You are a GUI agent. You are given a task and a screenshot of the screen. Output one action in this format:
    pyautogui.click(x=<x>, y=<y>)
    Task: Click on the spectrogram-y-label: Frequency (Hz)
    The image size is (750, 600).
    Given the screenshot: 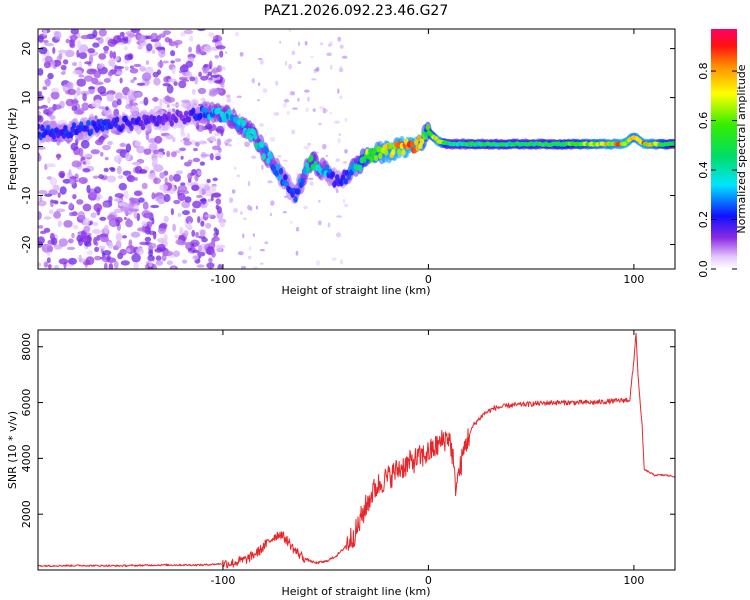 What is the action you would take?
    pyautogui.click(x=12, y=149)
    